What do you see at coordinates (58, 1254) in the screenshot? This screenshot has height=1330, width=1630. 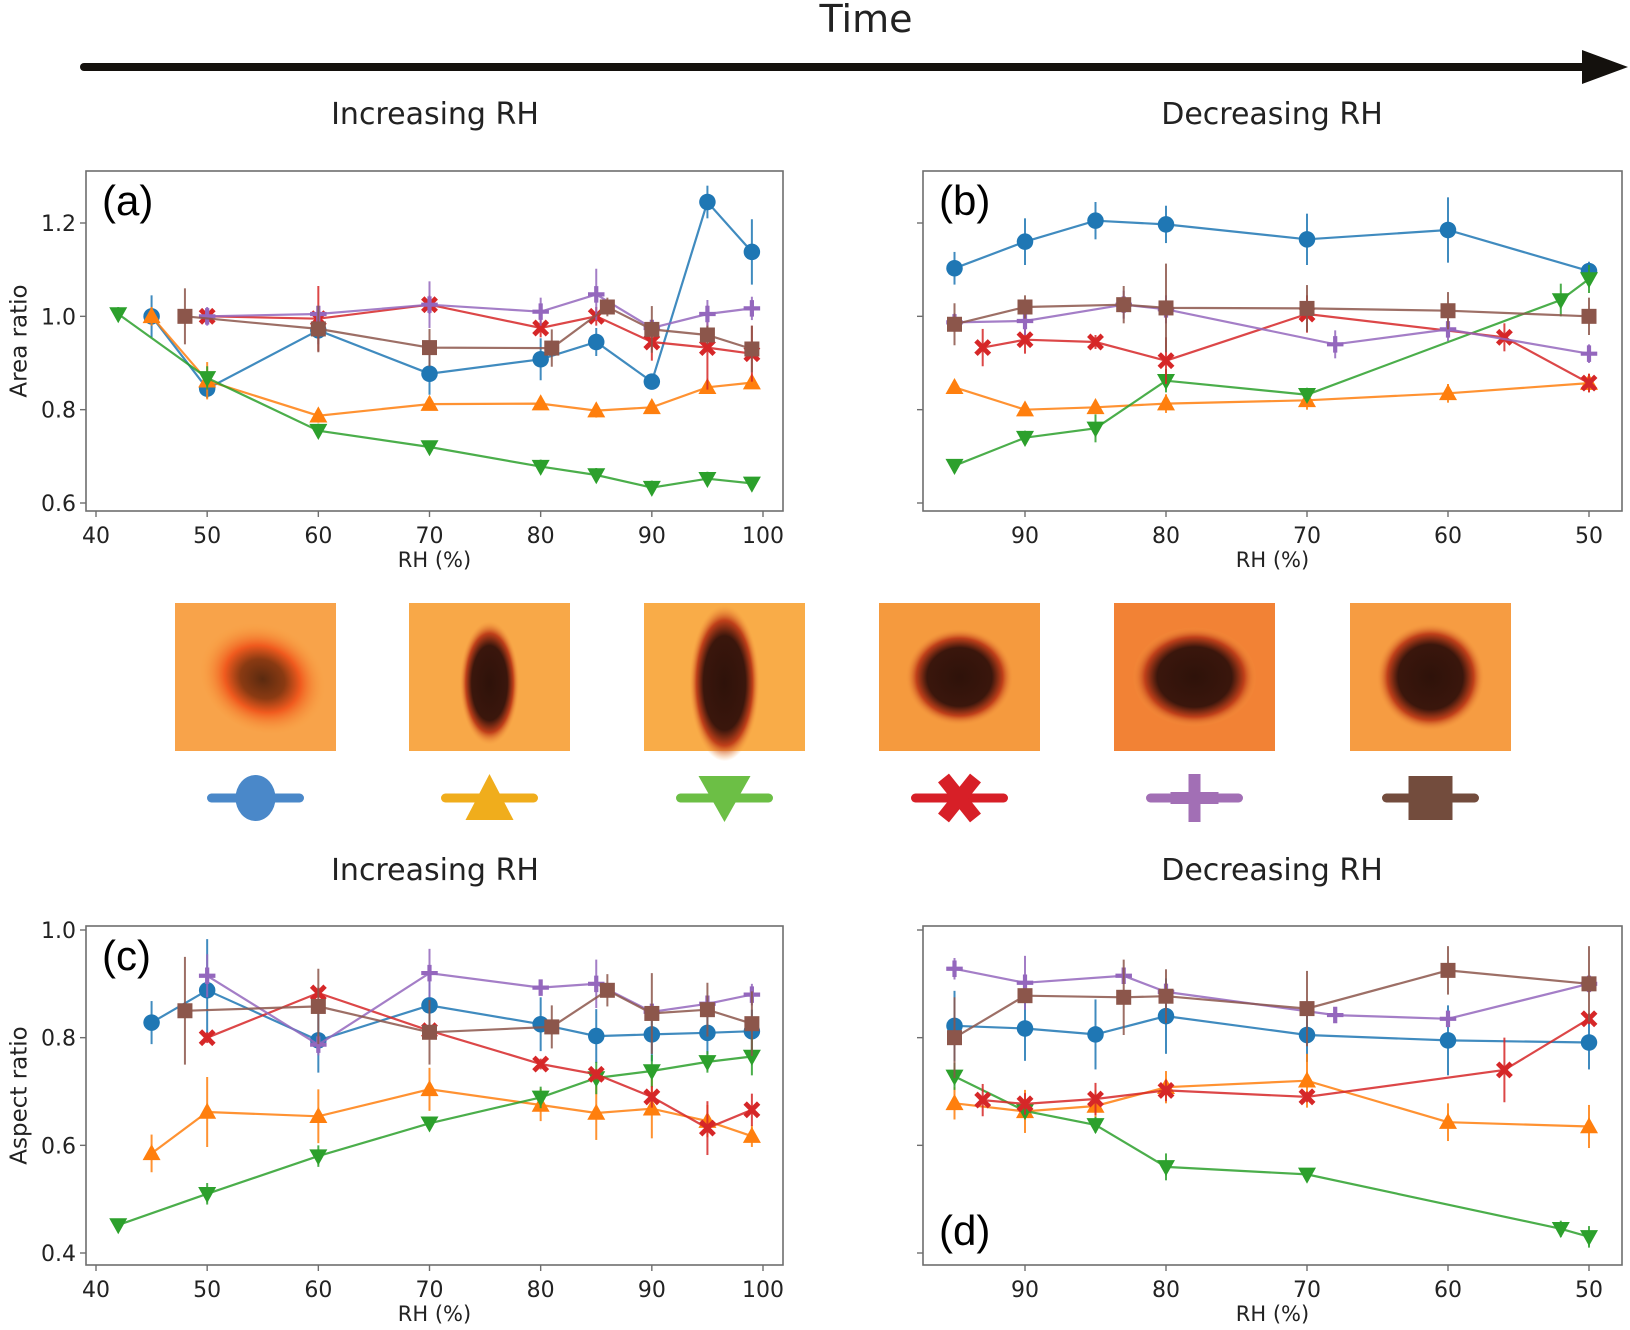 I see `y-tick-label: 0.4` at bounding box center [58, 1254].